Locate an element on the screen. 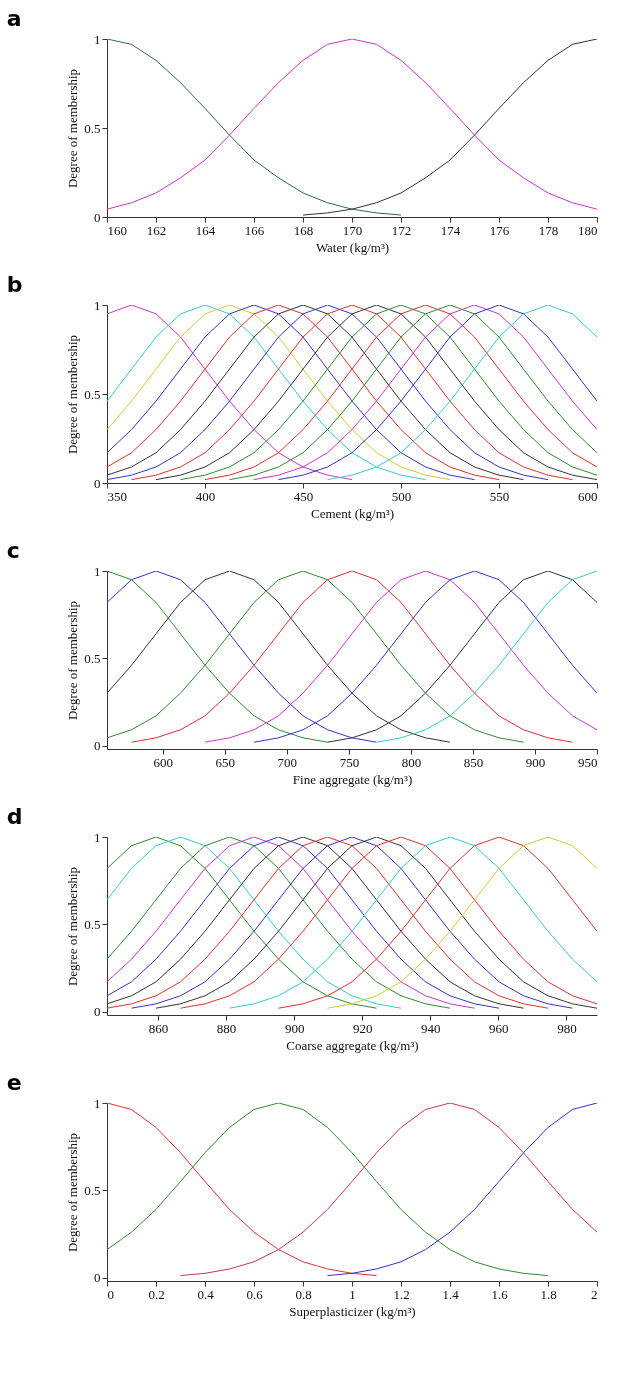 The width and height of the screenshot is (627, 1386). x-tick-label: 180 is located at coordinates (588, 230).